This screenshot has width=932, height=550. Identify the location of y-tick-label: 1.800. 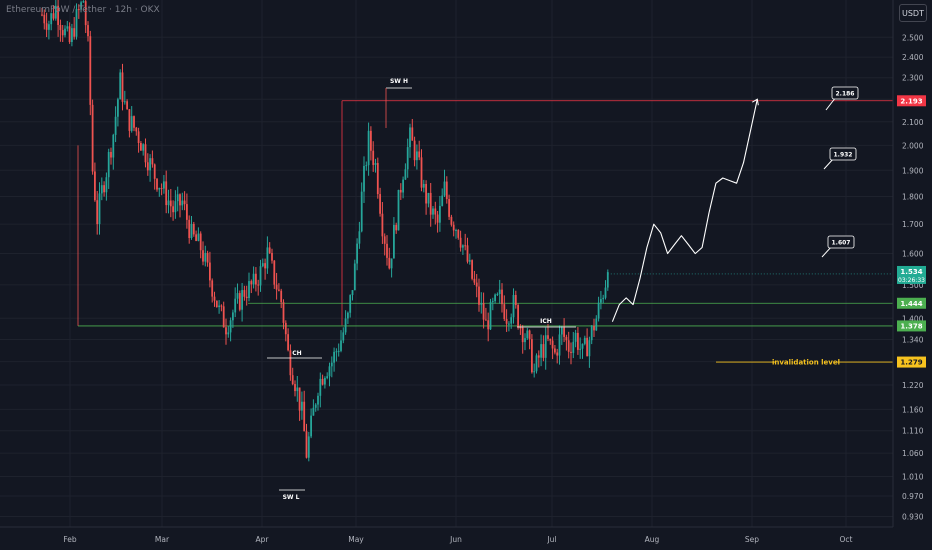
(913, 196).